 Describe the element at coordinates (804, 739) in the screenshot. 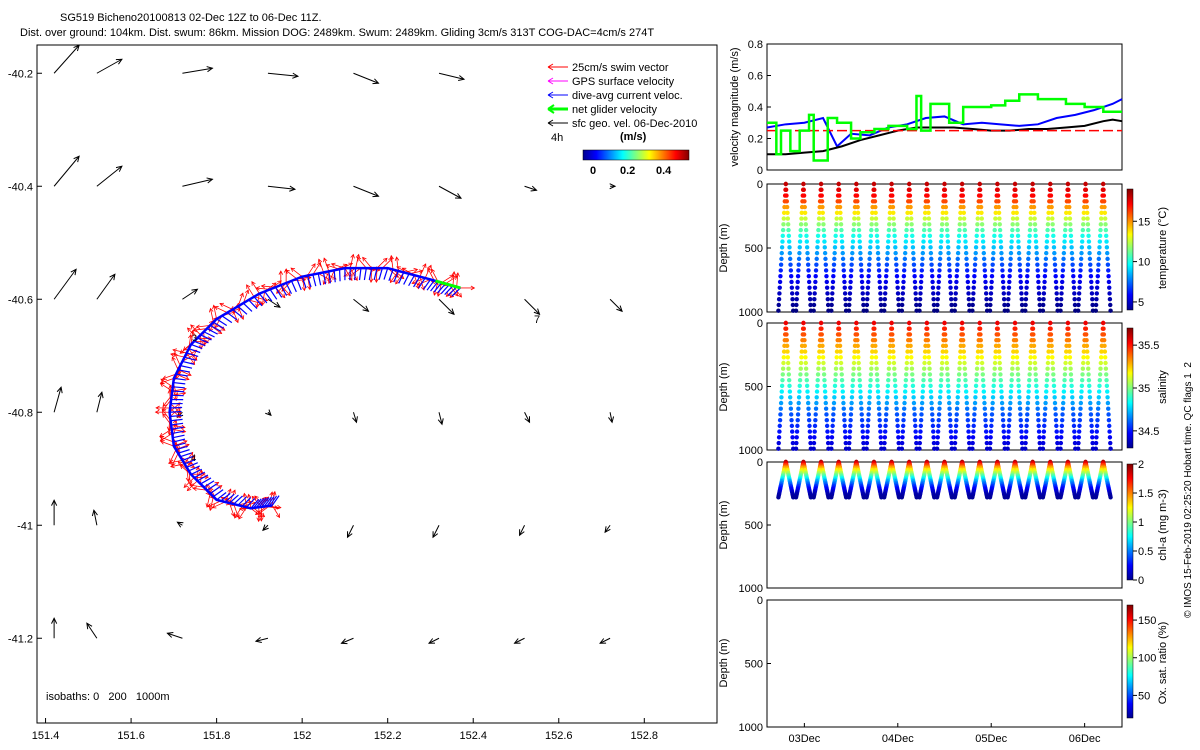

I see `time-x-tick-label: 03Dec` at that location.